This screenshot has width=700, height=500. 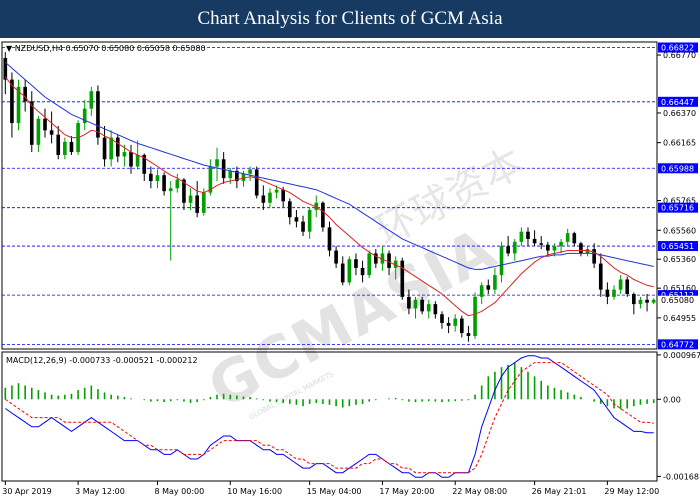 I want to click on x-tick-label: 10 May 16:00, so click(x=254, y=491).